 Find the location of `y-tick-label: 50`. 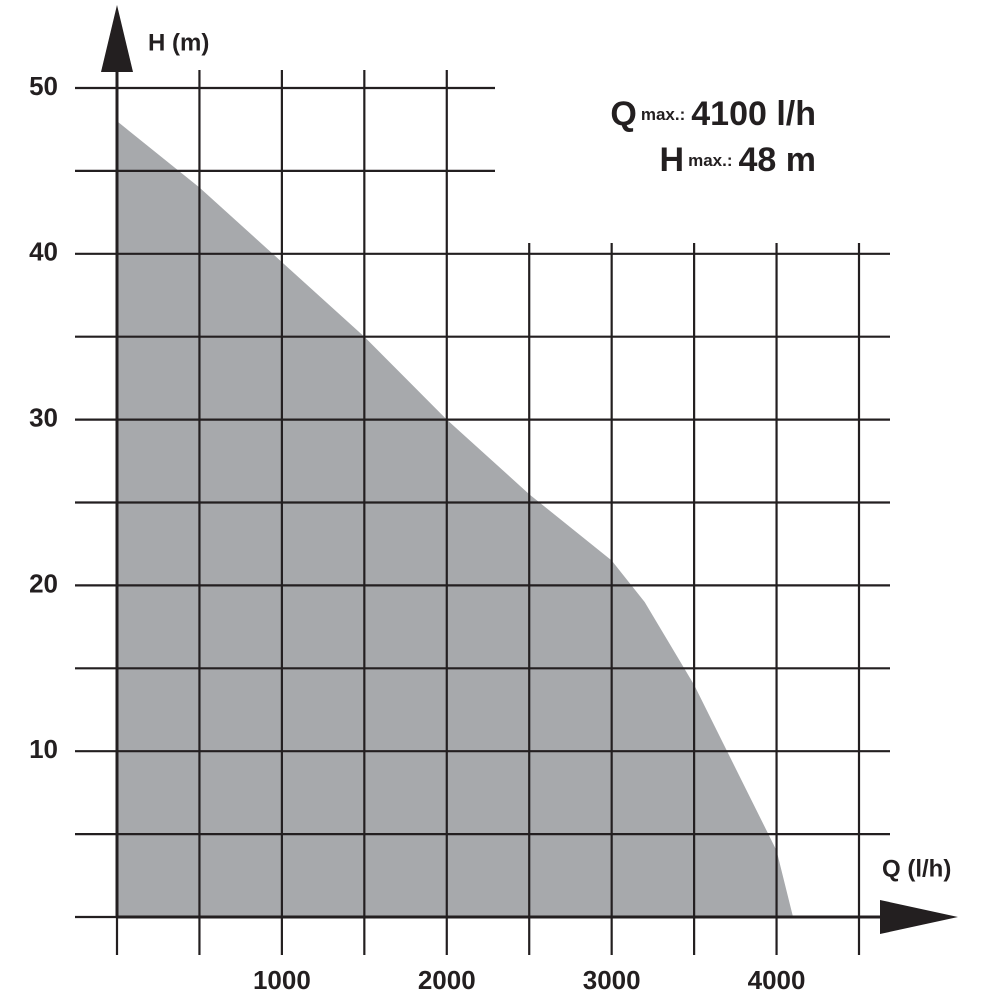

y-tick-label: 50 is located at coordinates (43, 86).